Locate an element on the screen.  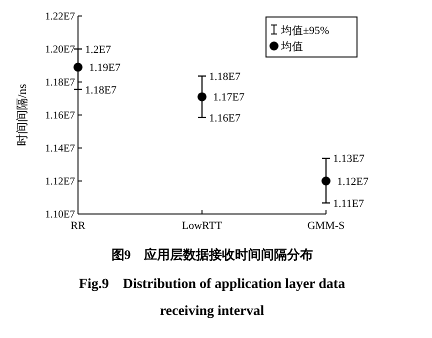
annotation: 均值±95% is located at coordinates (305, 30).